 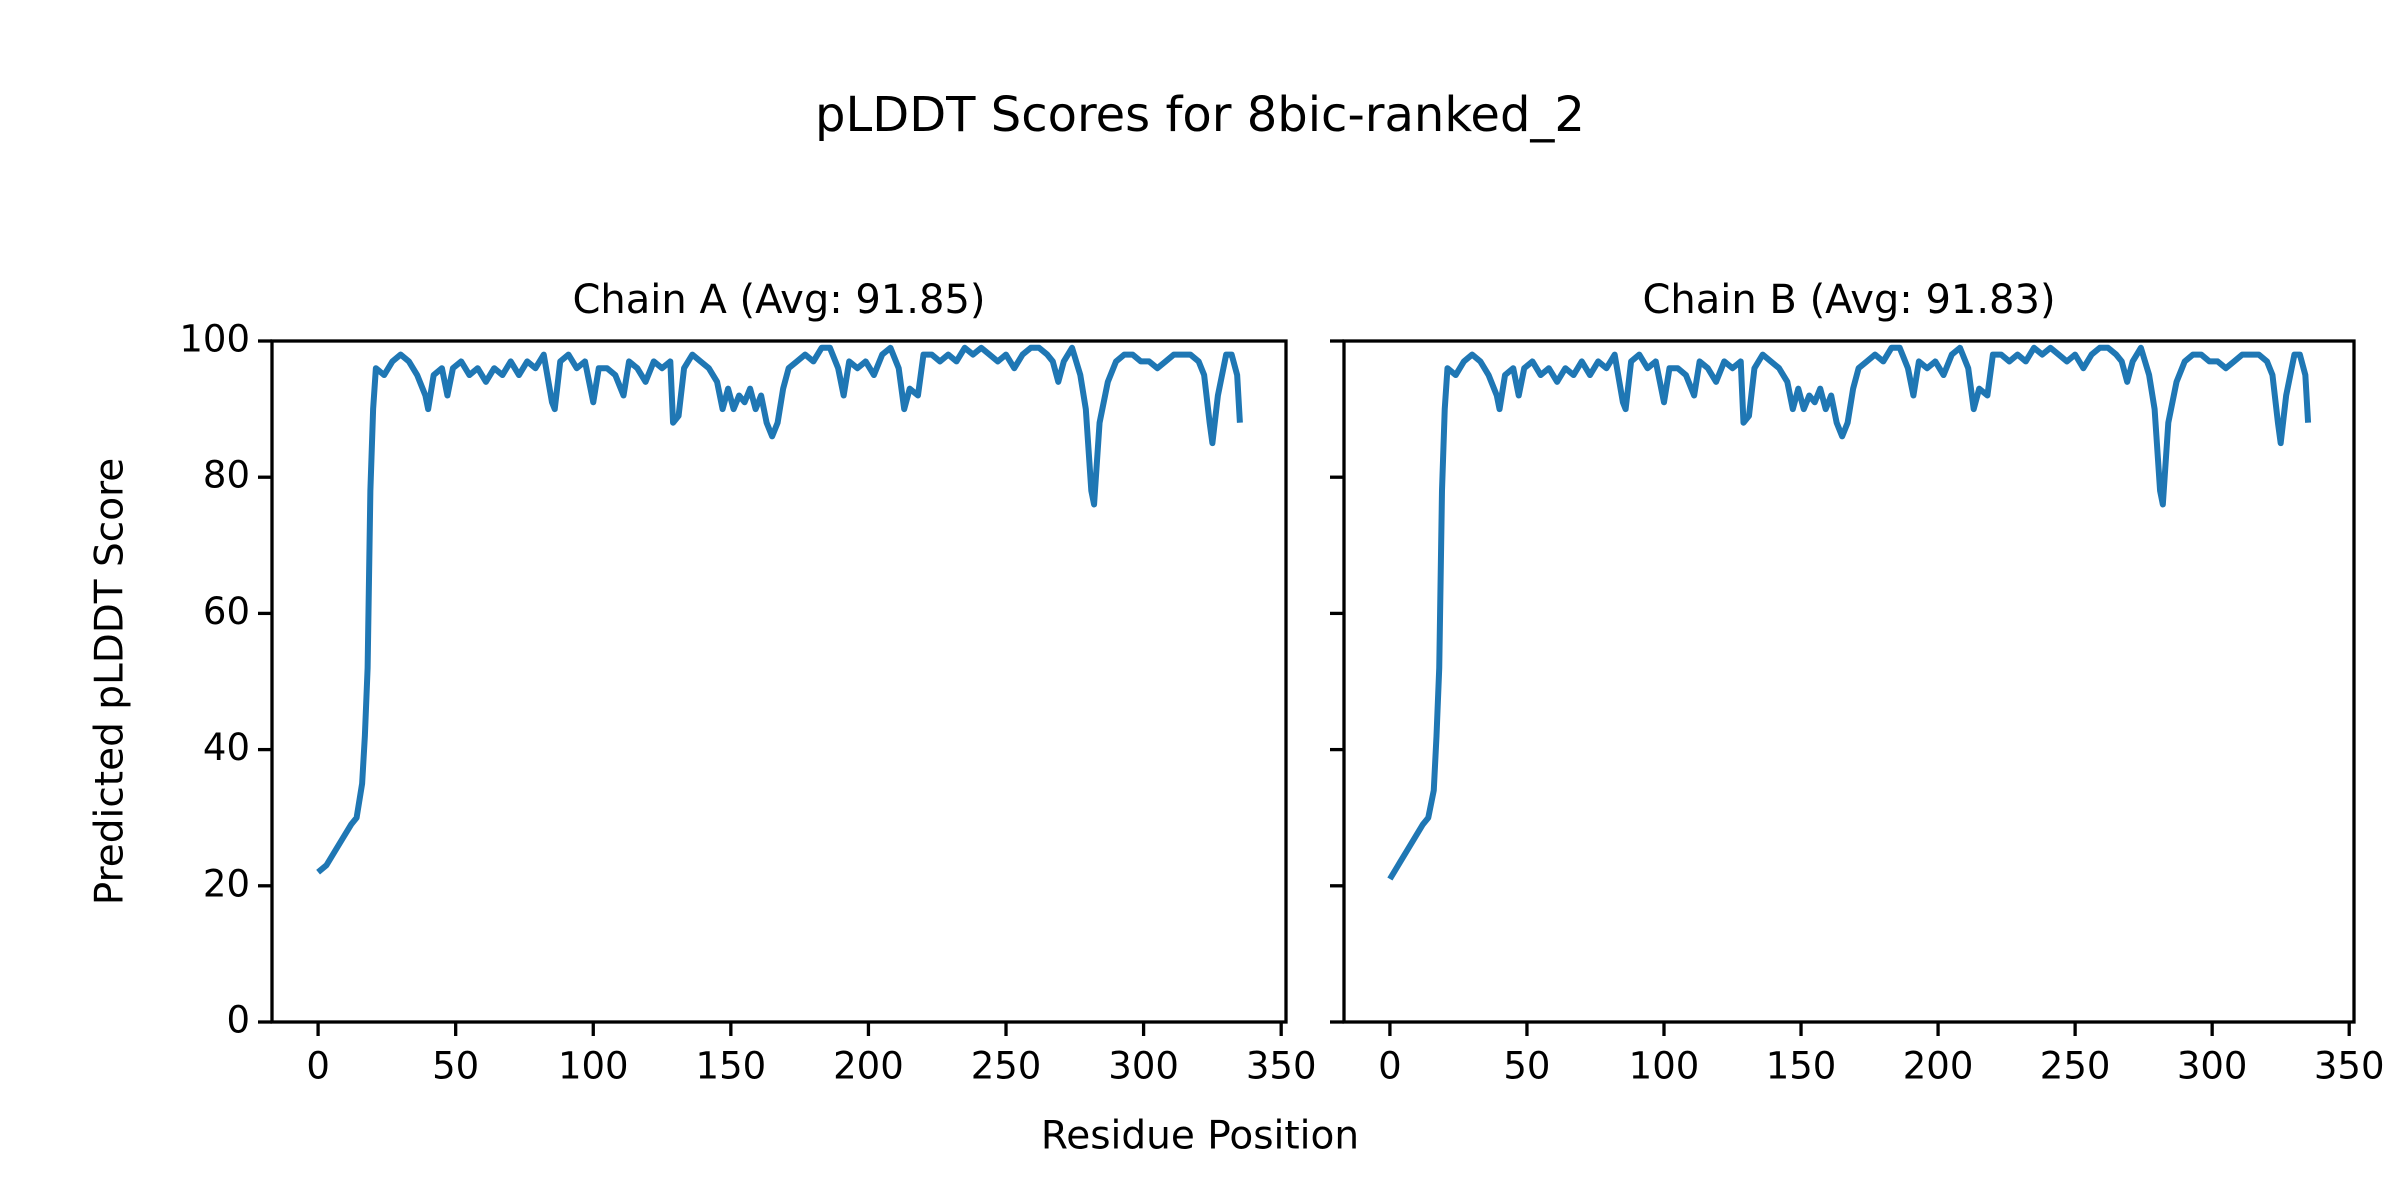 I want to click on y-tick-label: 100, so click(x=214, y=339).